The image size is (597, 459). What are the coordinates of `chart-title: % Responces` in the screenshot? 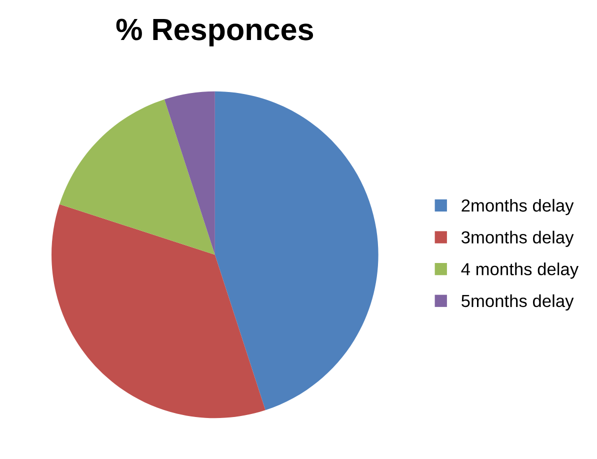 It's located at (215, 32).